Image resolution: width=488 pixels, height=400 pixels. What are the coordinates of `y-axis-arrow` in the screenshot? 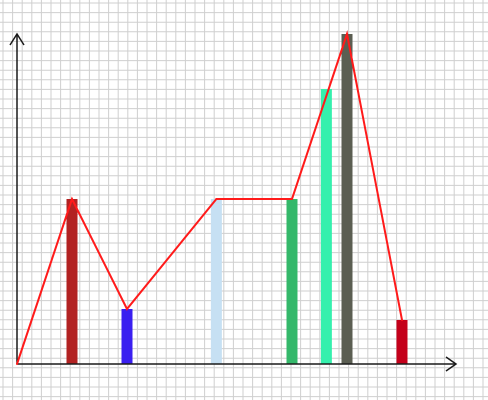 It's located at (17, 39).